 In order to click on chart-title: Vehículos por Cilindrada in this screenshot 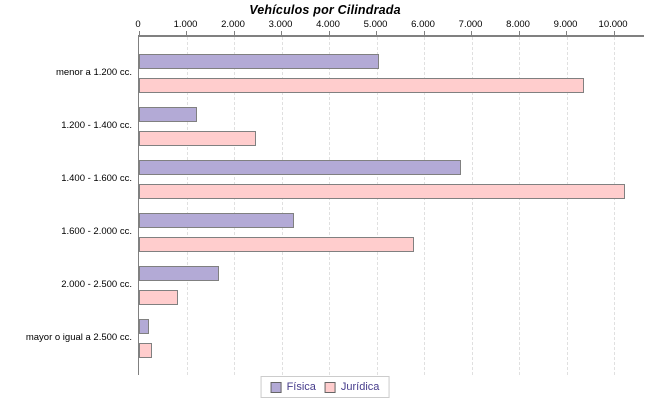, I will do `click(325, 10)`.